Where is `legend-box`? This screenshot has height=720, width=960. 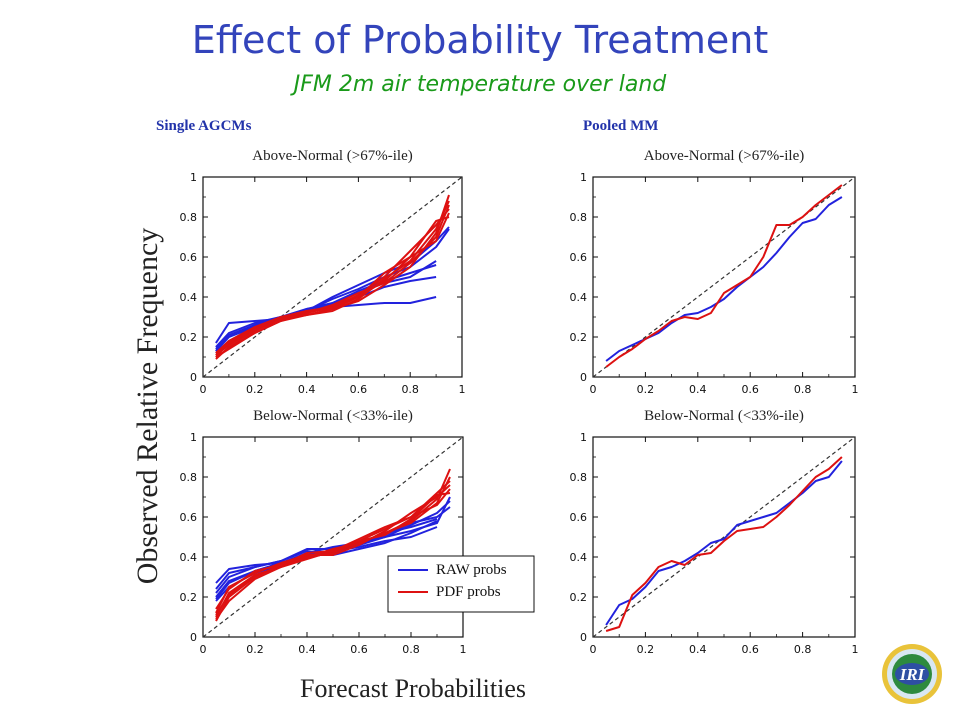 legend-box is located at coordinates (461, 584).